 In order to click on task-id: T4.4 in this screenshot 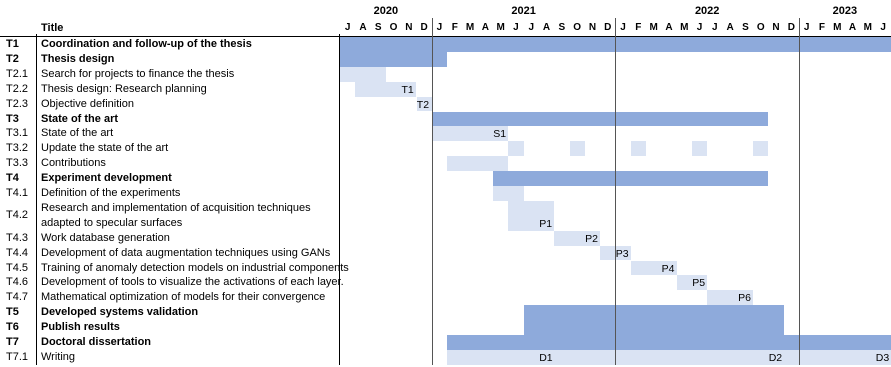, I will do `click(17, 252)`.